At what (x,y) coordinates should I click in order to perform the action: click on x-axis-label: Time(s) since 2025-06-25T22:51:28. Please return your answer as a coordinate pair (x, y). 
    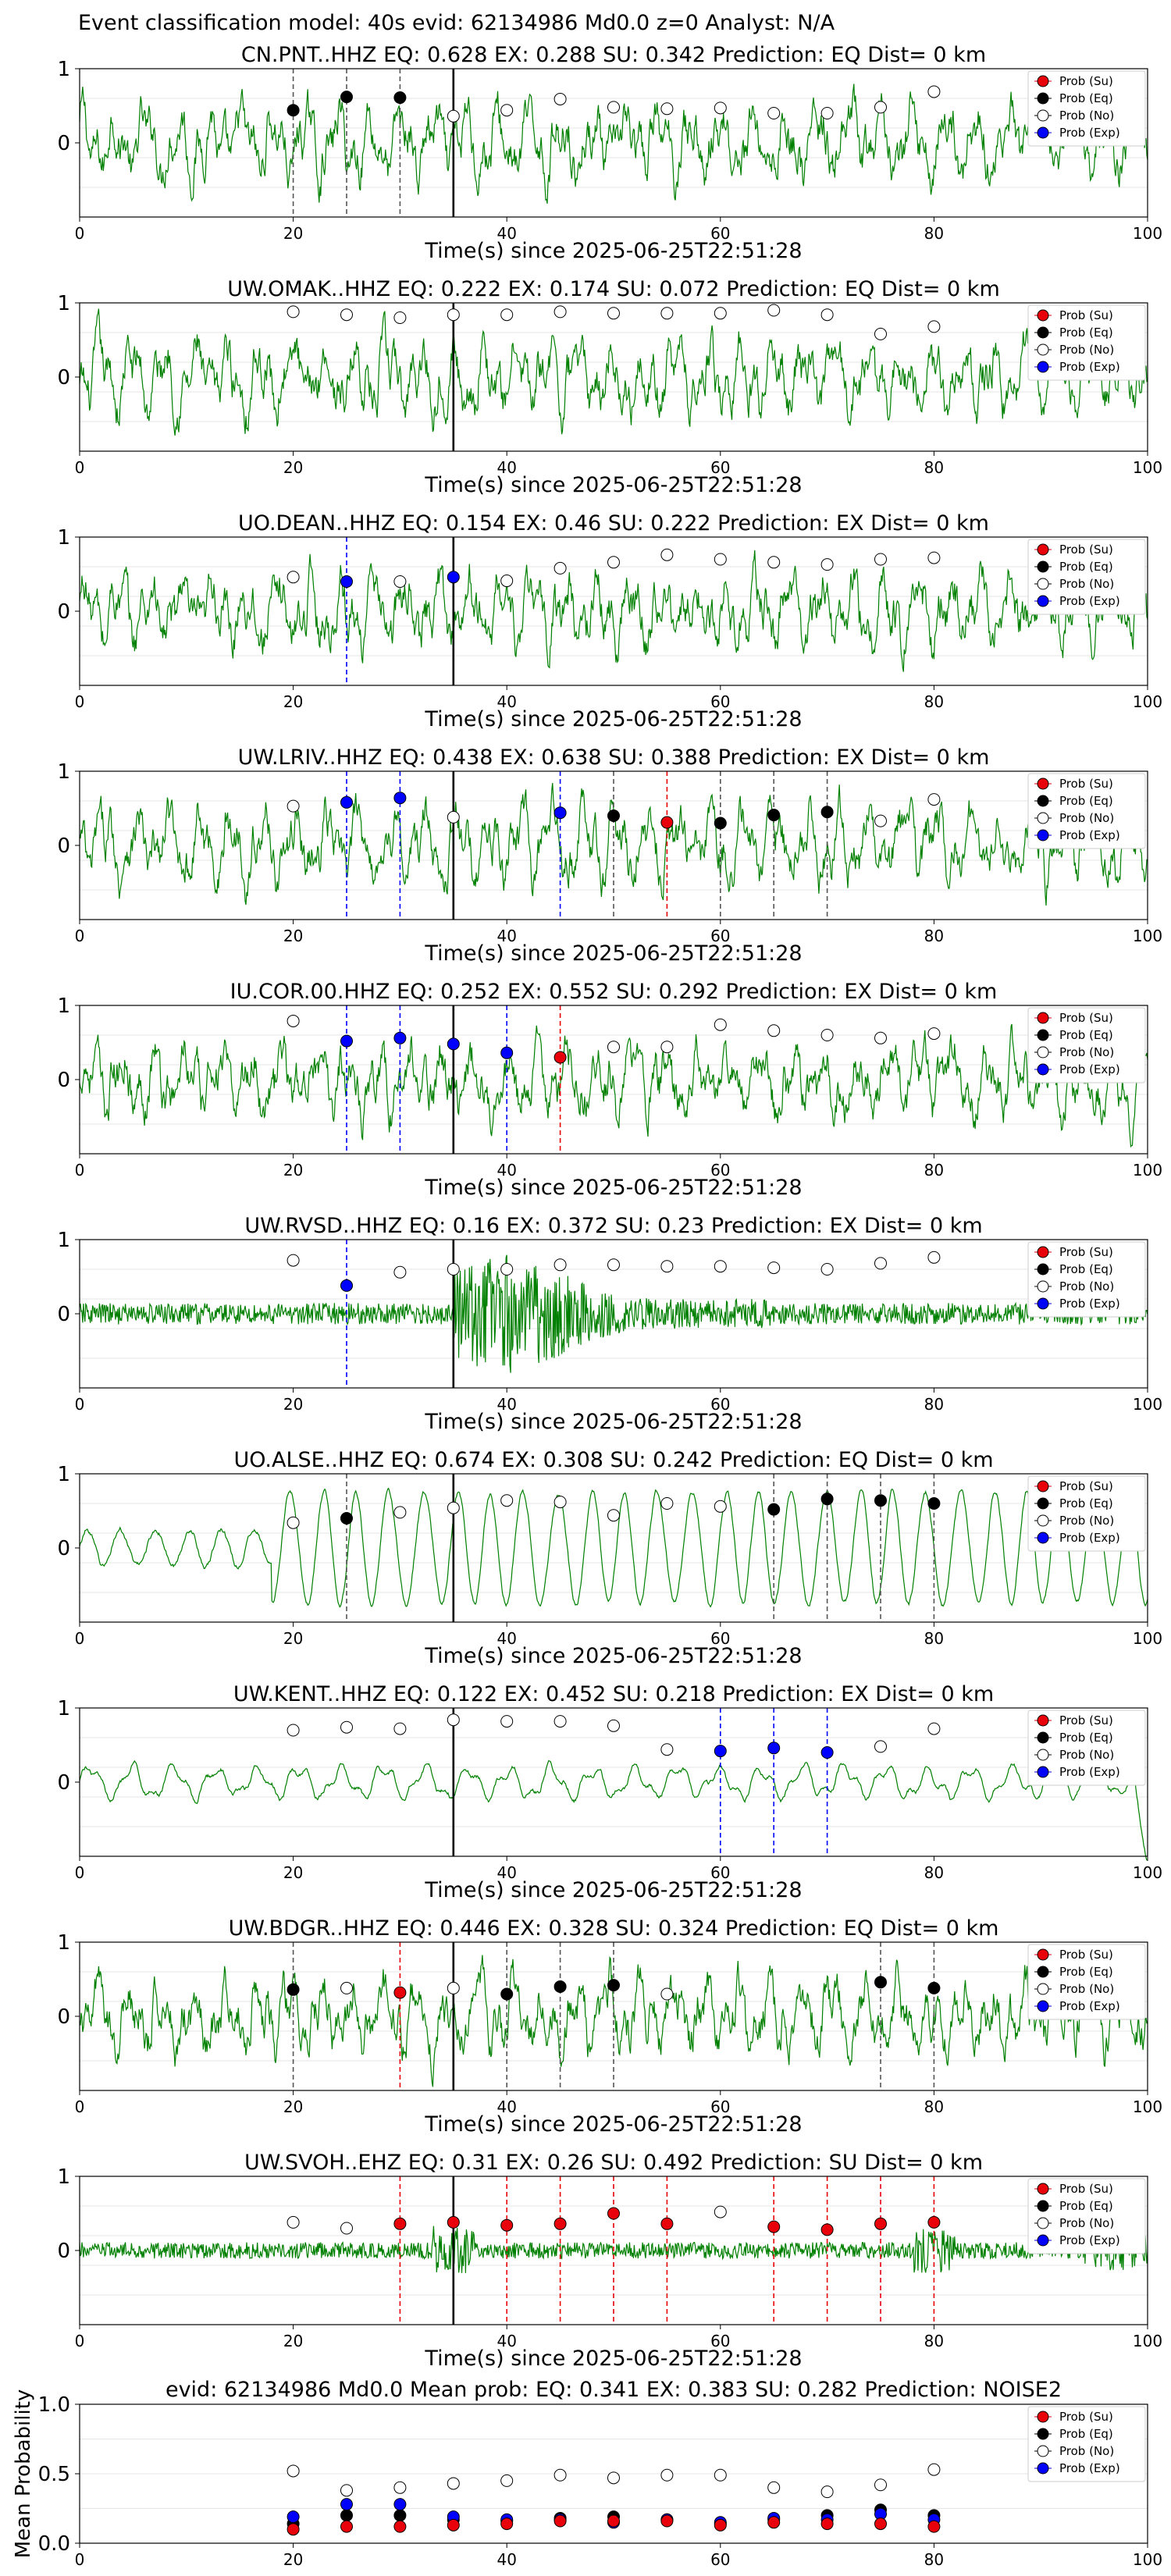
    Looking at the image, I should click on (613, 719).